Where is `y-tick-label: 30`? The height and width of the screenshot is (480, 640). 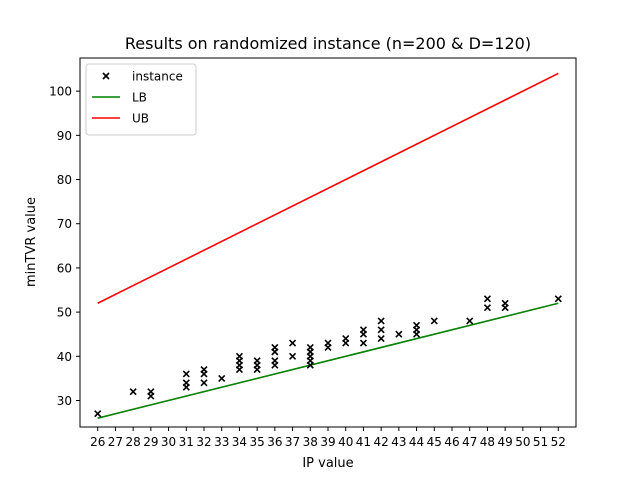
y-tick-label: 30 is located at coordinates (64, 401).